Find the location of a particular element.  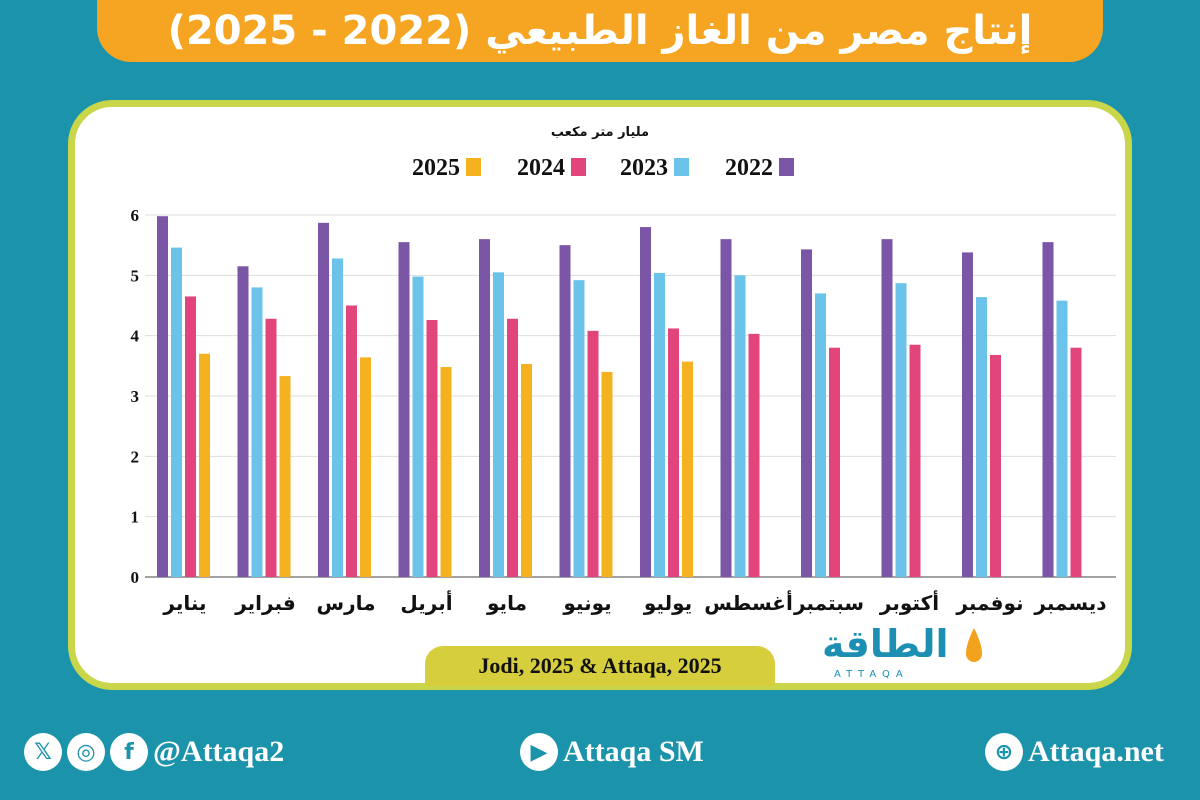

title-banner: إنتاج مصر من الغاز الطبيعي (2022 - 2025) is located at coordinates (600, 31).